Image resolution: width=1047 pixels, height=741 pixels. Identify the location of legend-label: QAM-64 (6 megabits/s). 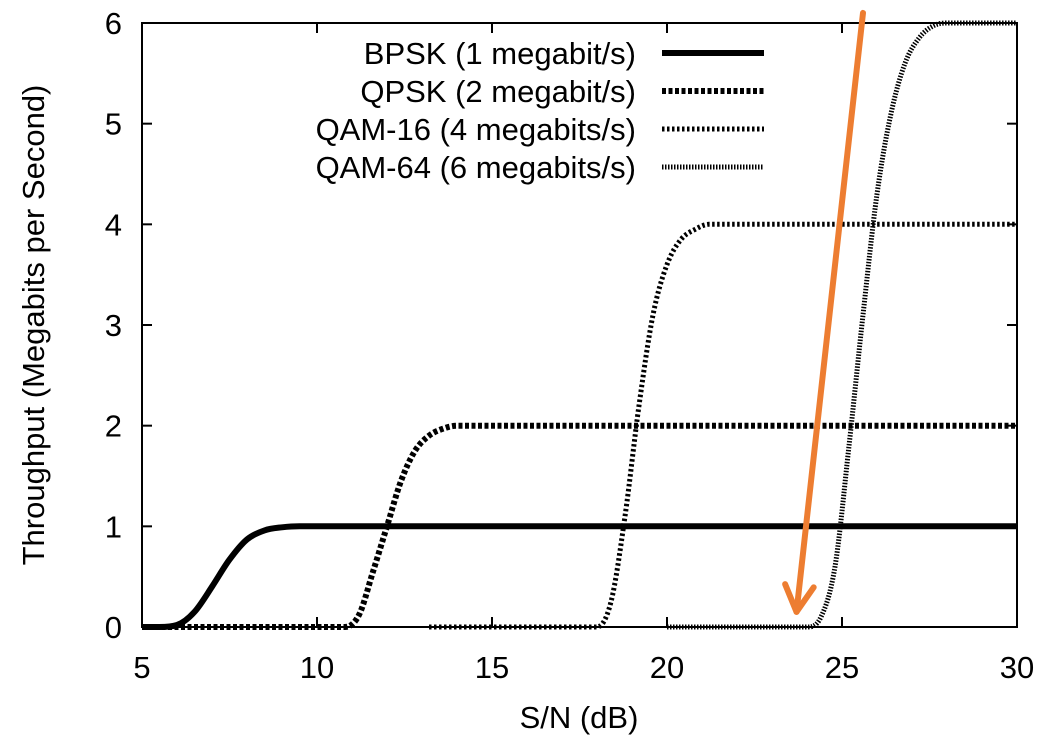
(476, 167).